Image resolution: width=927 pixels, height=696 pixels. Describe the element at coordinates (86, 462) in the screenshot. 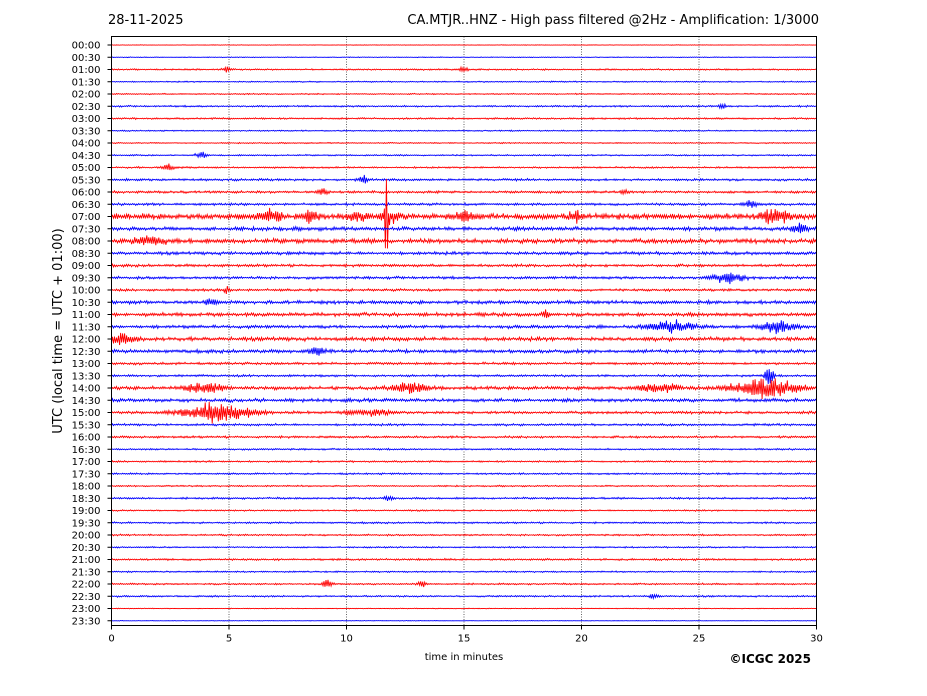

I see `y-tick-label: 17:00` at that location.